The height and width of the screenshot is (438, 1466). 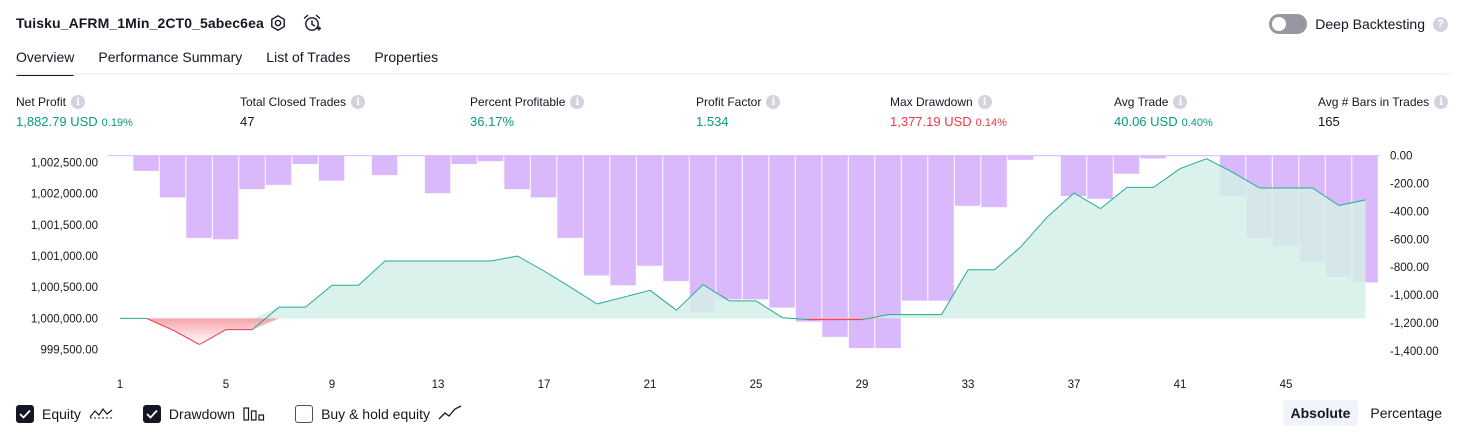 What do you see at coordinates (1366, 413) in the screenshot?
I see `value-mode-toggle: Absolute Percentage` at bounding box center [1366, 413].